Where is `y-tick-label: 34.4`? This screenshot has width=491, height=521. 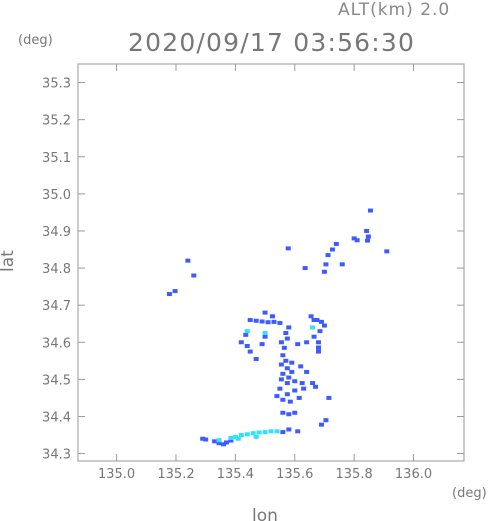
y-tick-label: 34.4 is located at coordinates (56, 417).